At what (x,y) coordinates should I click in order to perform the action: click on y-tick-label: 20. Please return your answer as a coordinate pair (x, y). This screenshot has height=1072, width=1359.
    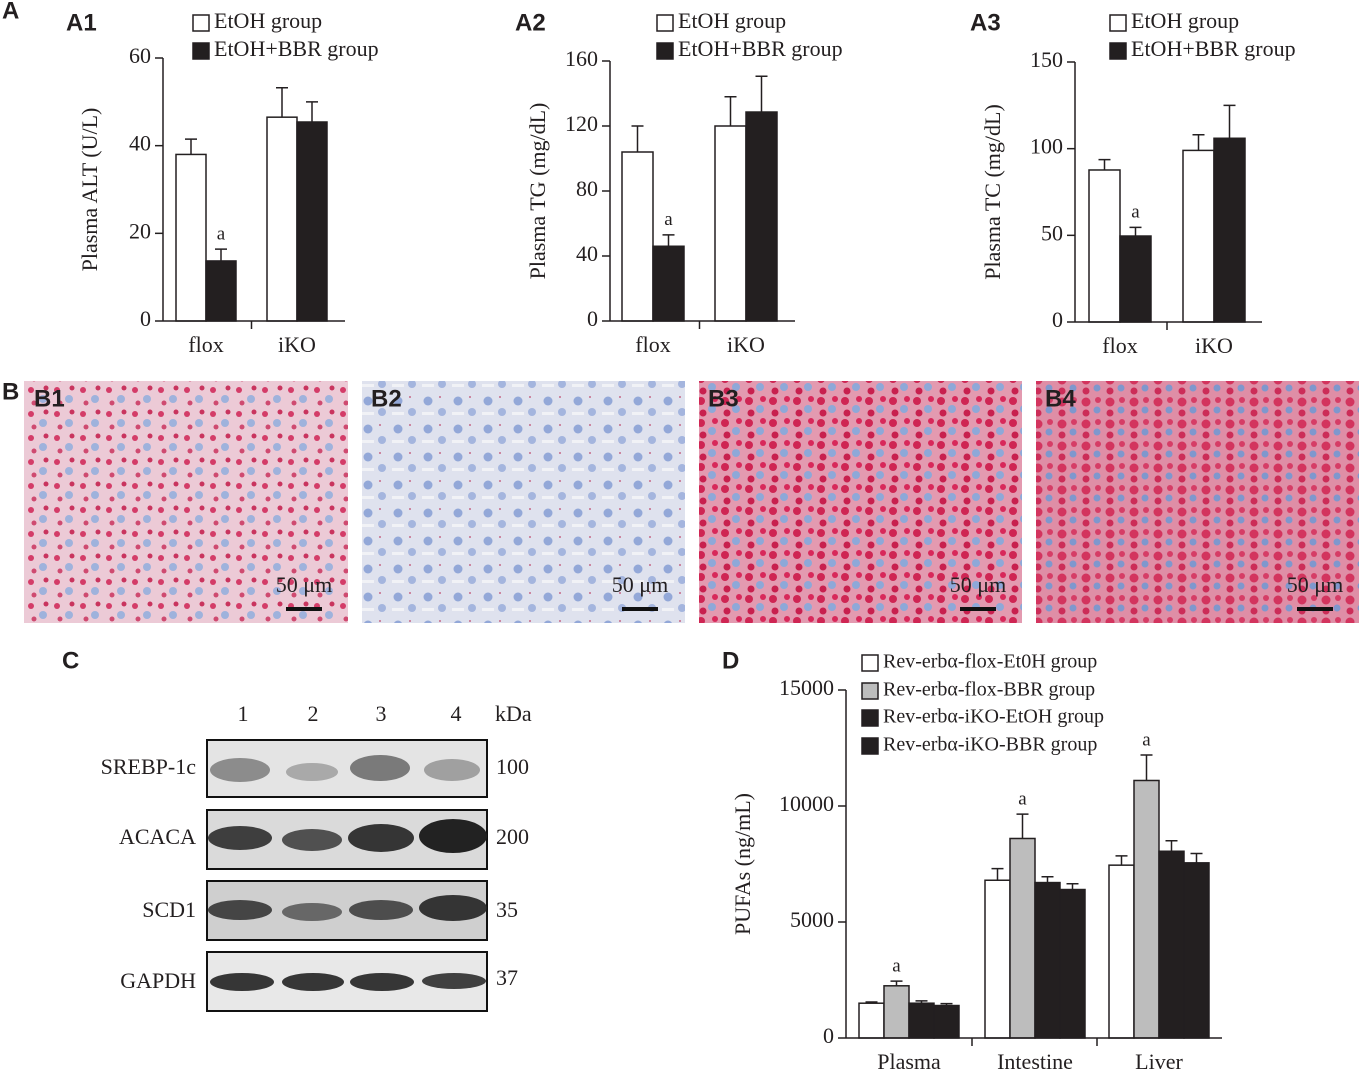
    Looking at the image, I should click on (140, 230).